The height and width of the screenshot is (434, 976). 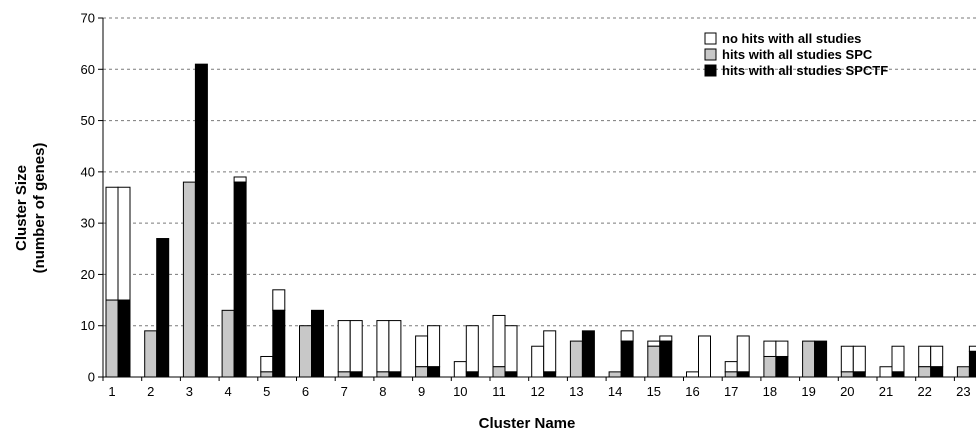 What do you see at coordinates (460, 391) in the screenshot?
I see `x-tick-label: 10` at bounding box center [460, 391].